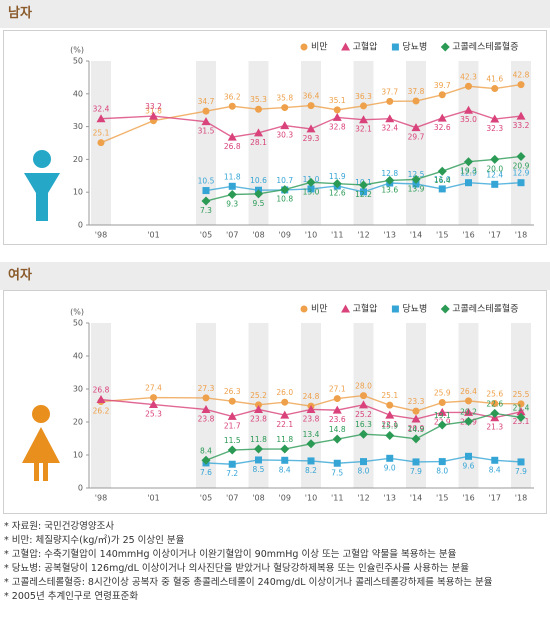  What do you see at coordinates (416, 428) in the screenshot?
I see `data-label: 20.9` at bounding box center [416, 428].